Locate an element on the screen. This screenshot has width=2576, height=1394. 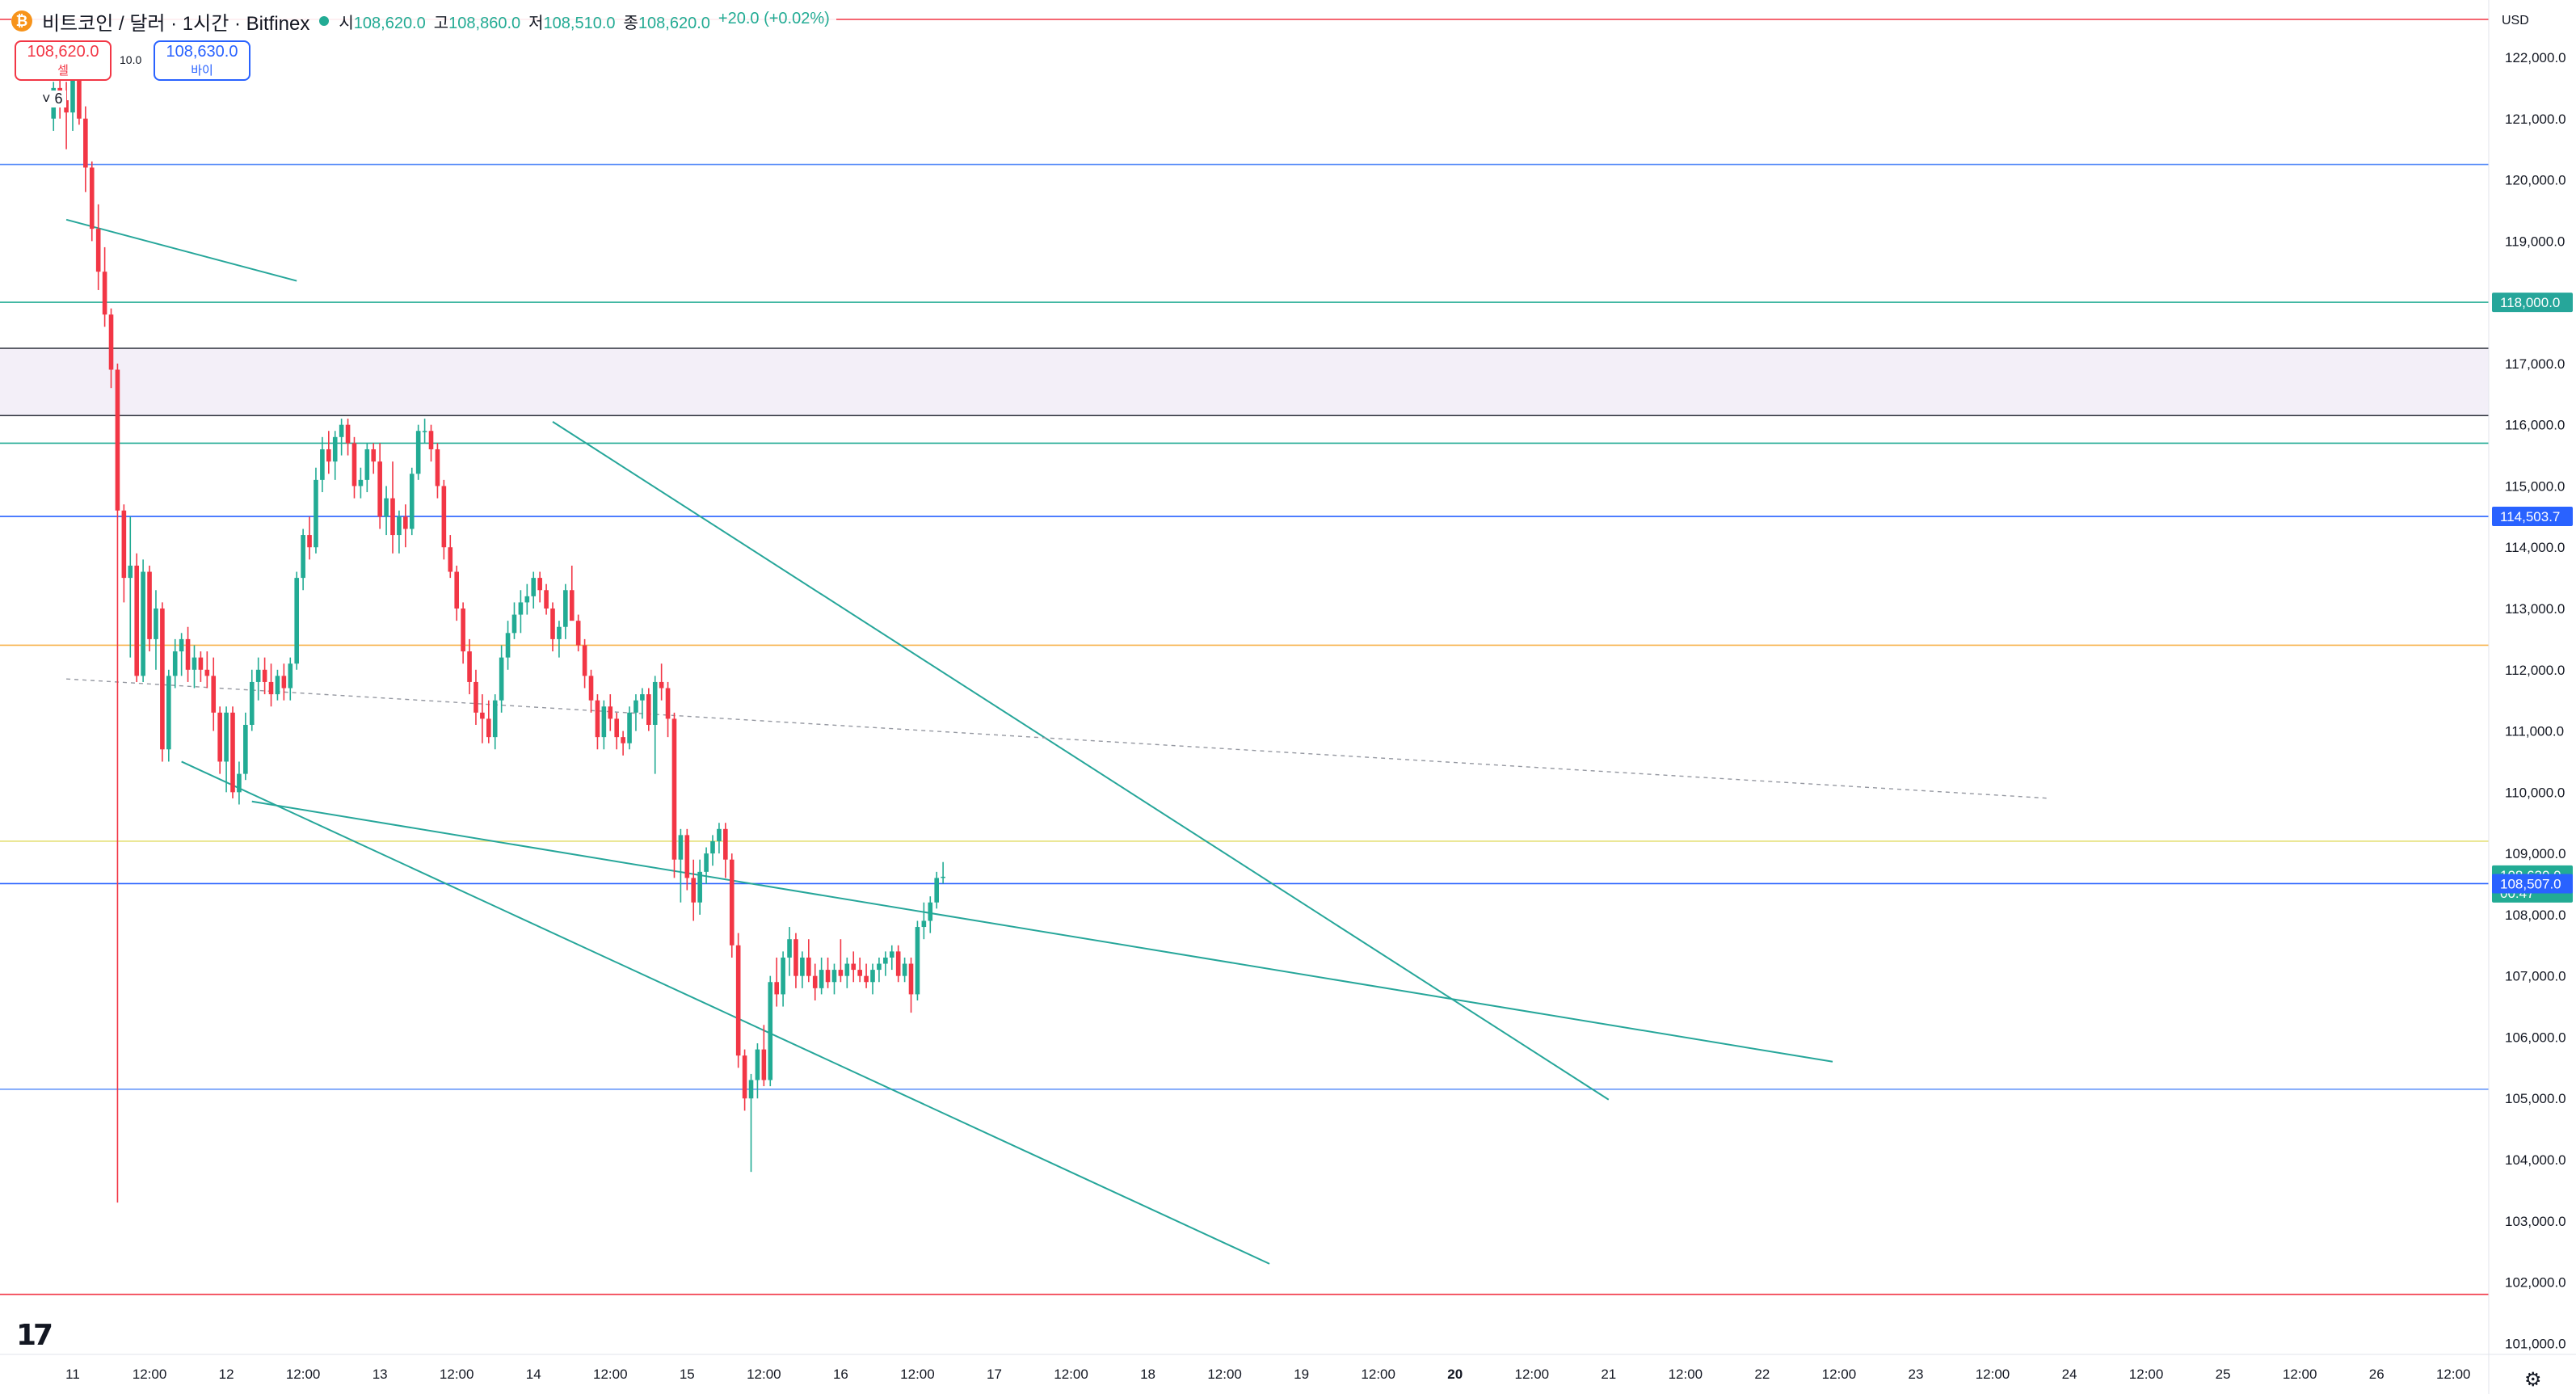
tradingview-logo-icon: 17 is located at coordinates (34, 1335).